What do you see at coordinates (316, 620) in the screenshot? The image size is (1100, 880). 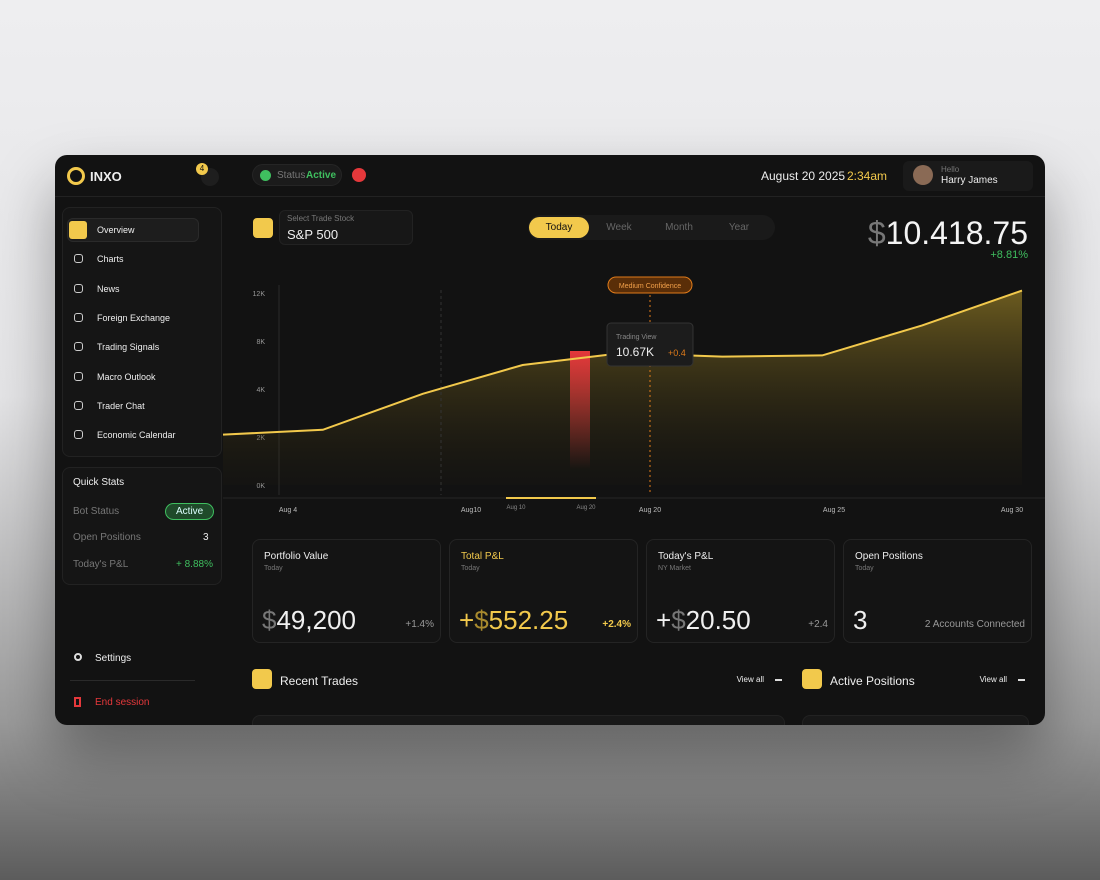 I see `amount: 49,200` at bounding box center [316, 620].